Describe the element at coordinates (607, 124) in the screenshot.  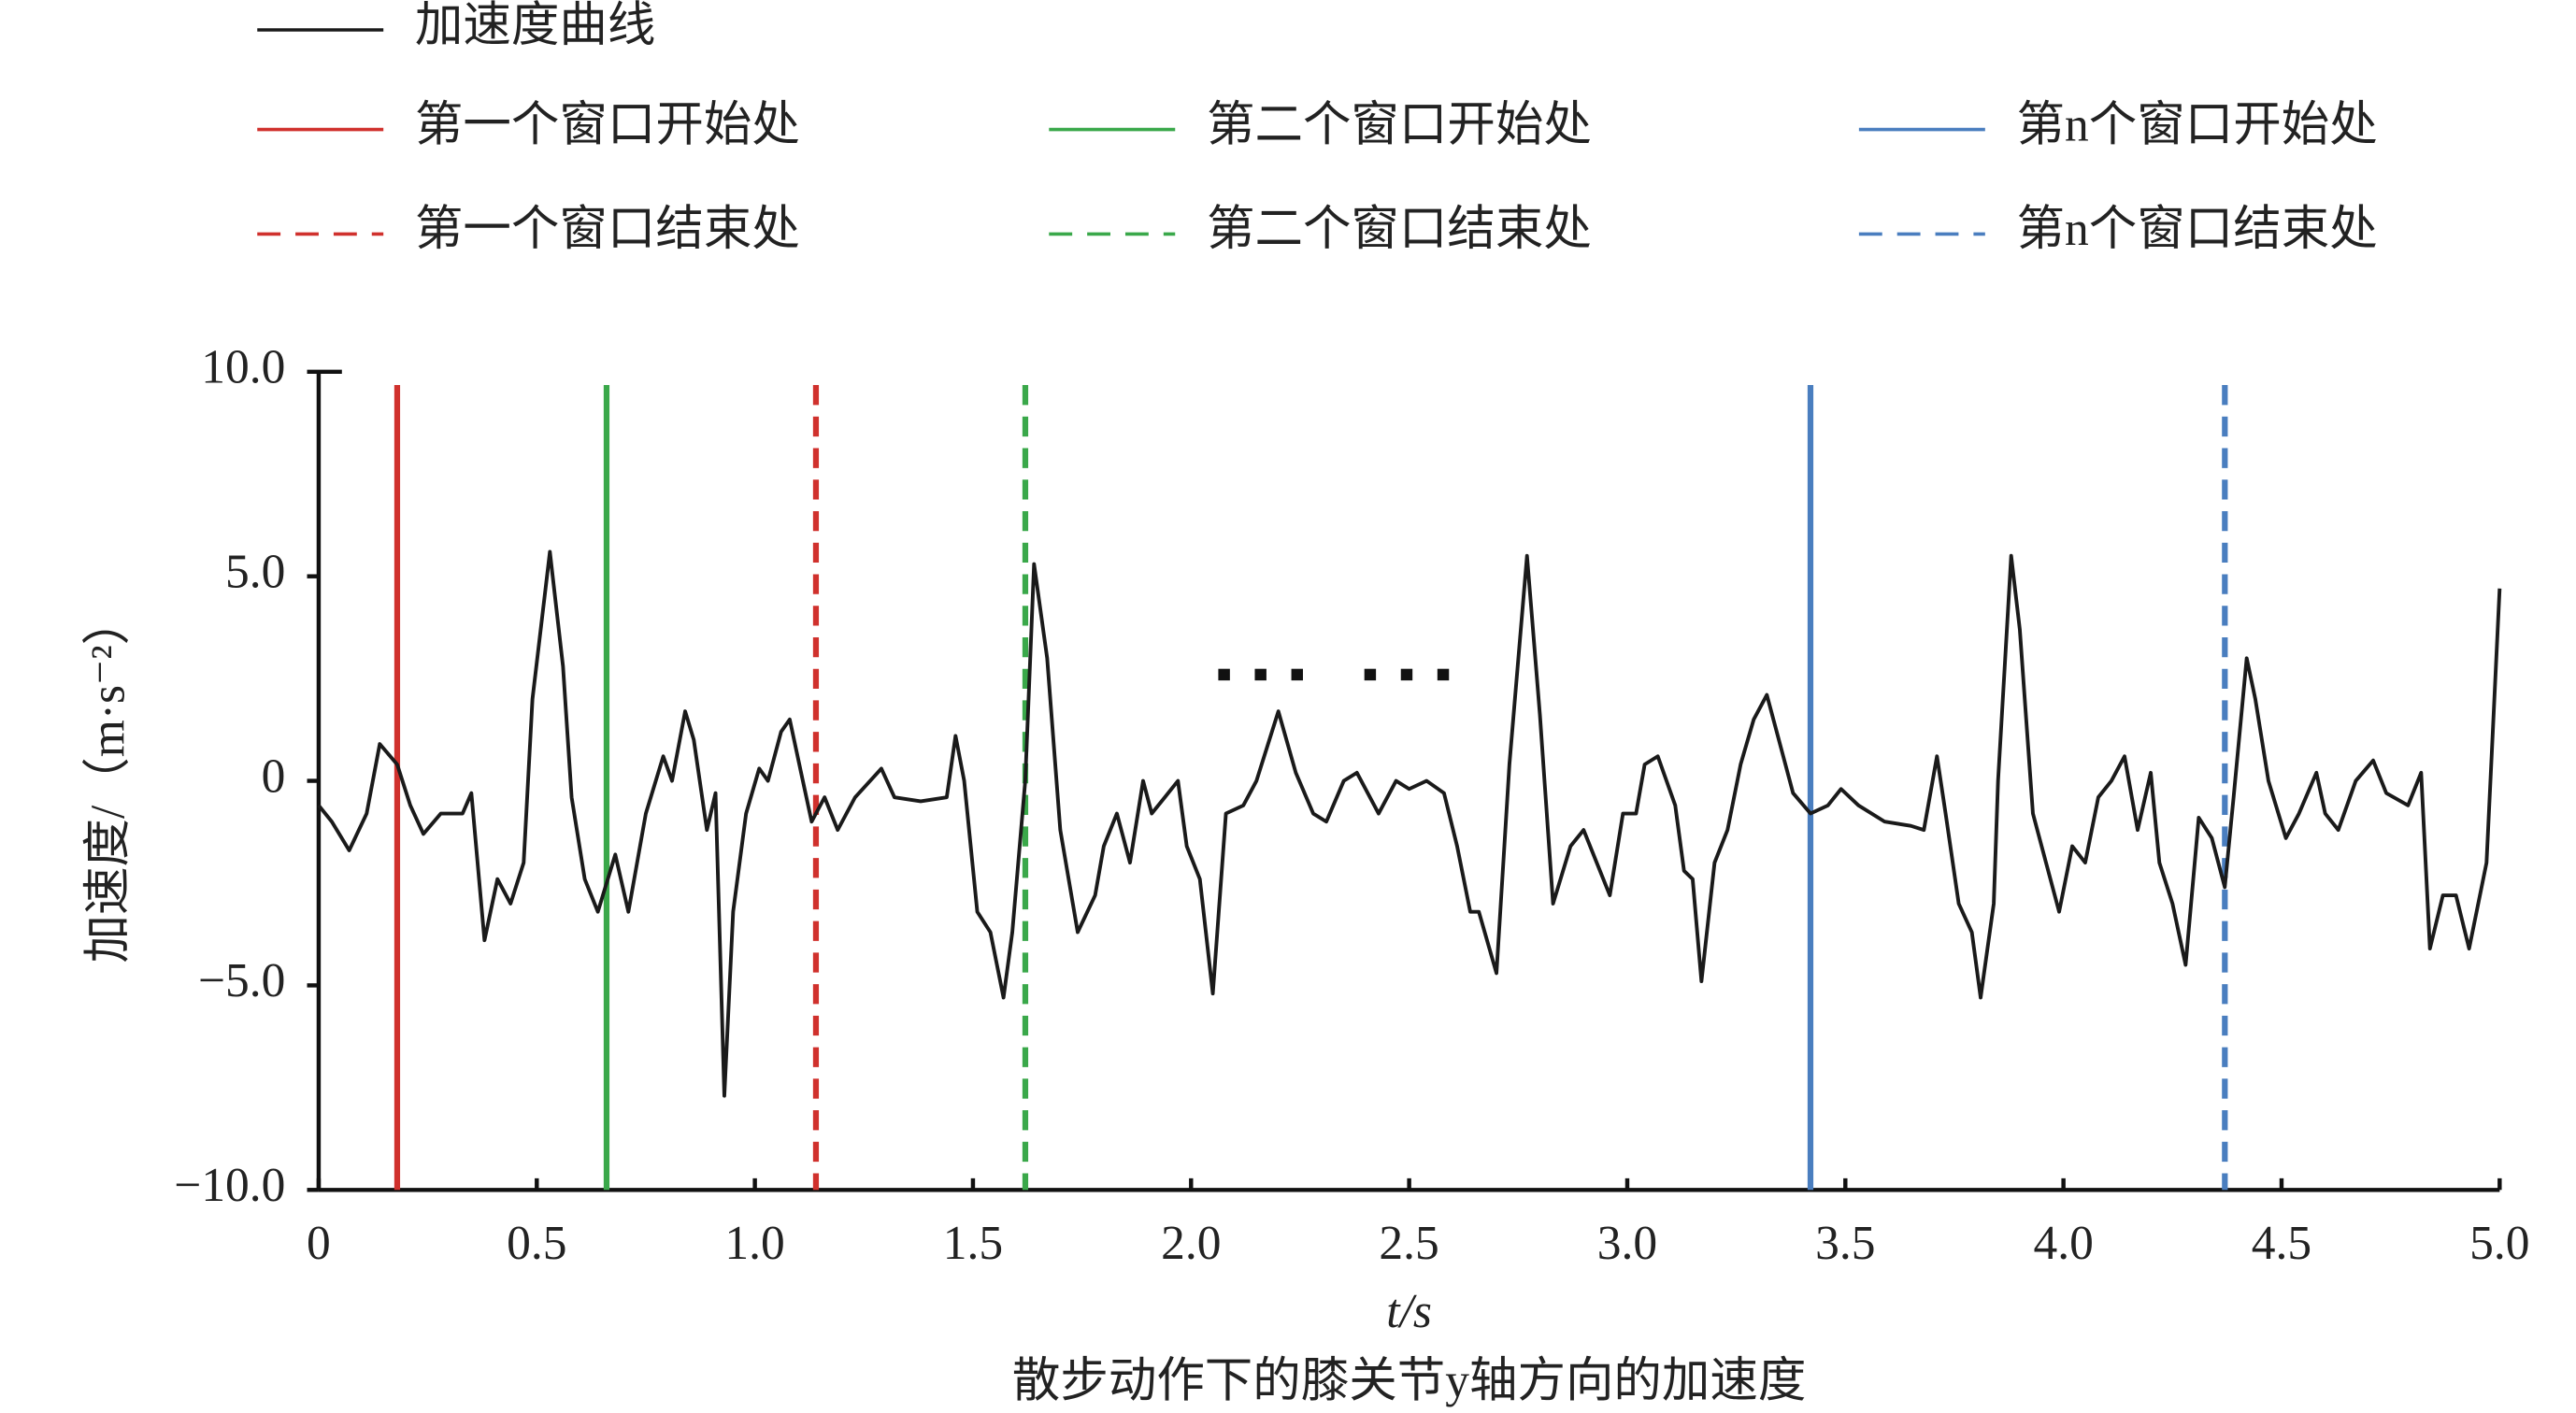
I see `legend-label: 第一个窗口开始处` at that location.